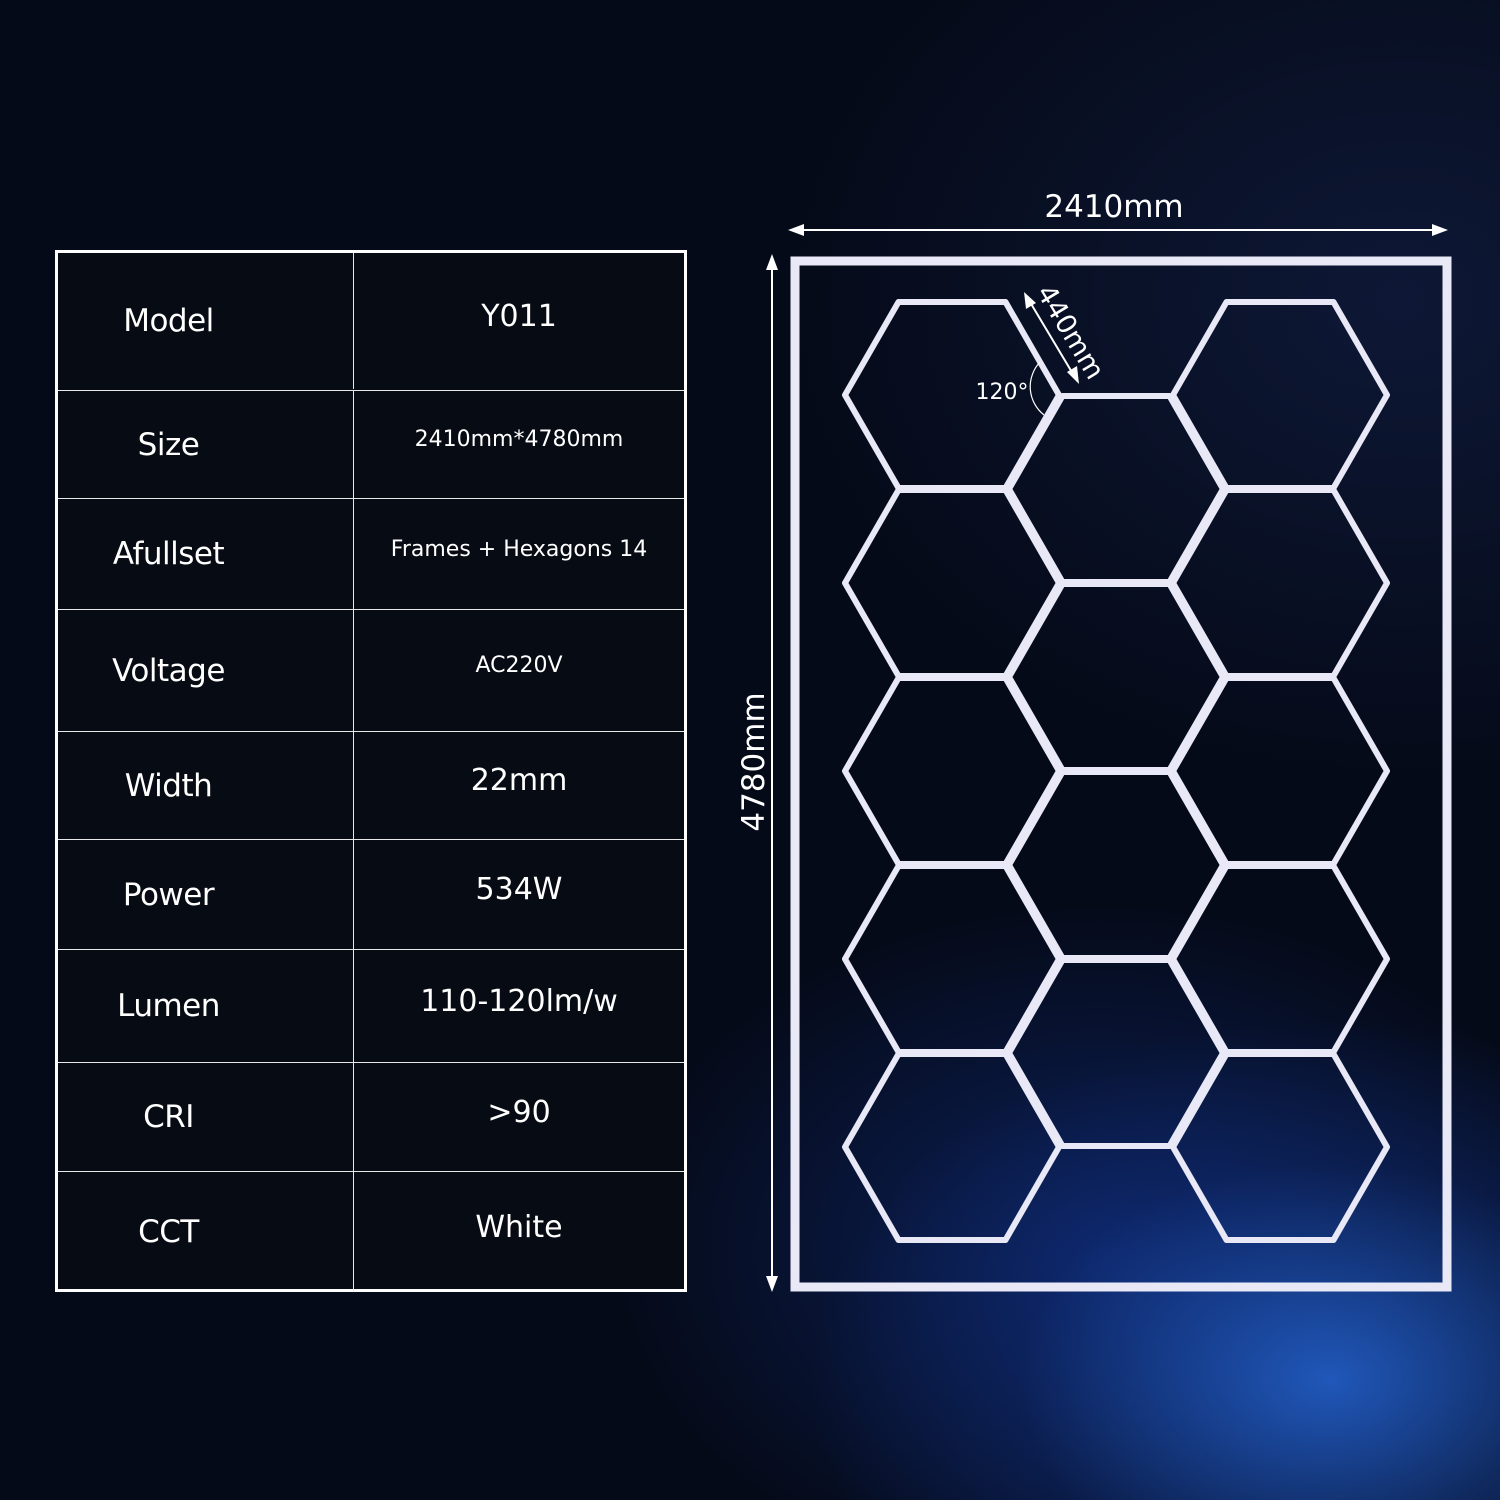 This screenshot has height=1500, width=1500. What do you see at coordinates (1440, 230) in the screenshot?
I see `arrow-head-right` at bounding box center [1440, 230].